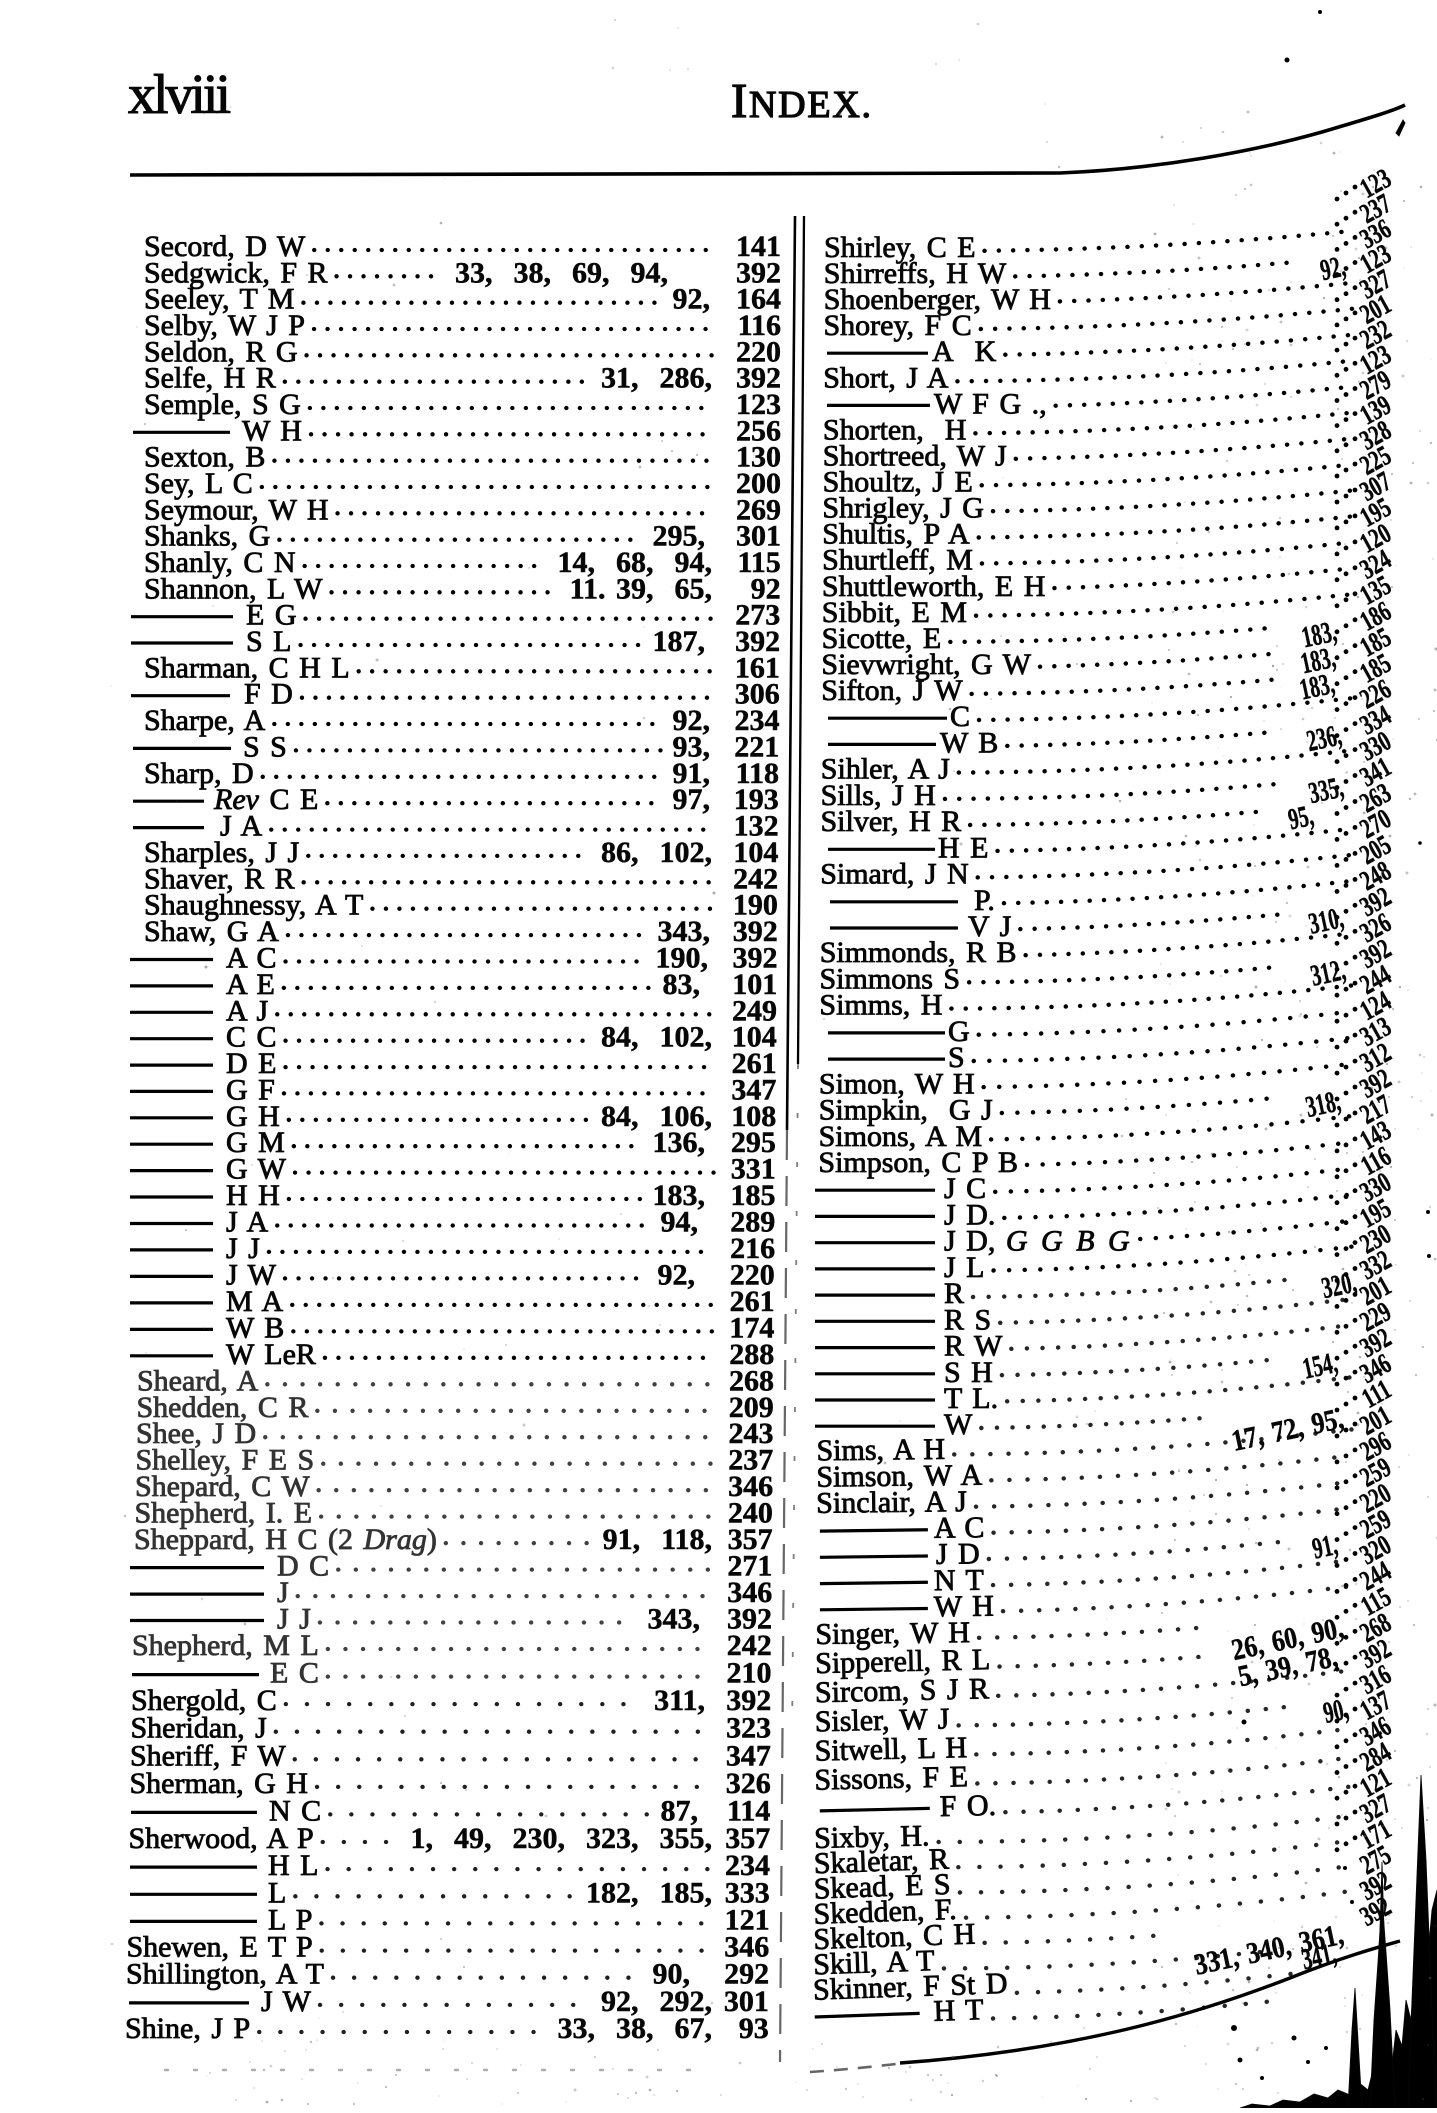  What do you see at coordinates (880, 1005) in the screenshot?
I see `svg-text: Simms, H` at bounding box center [880, 1005].